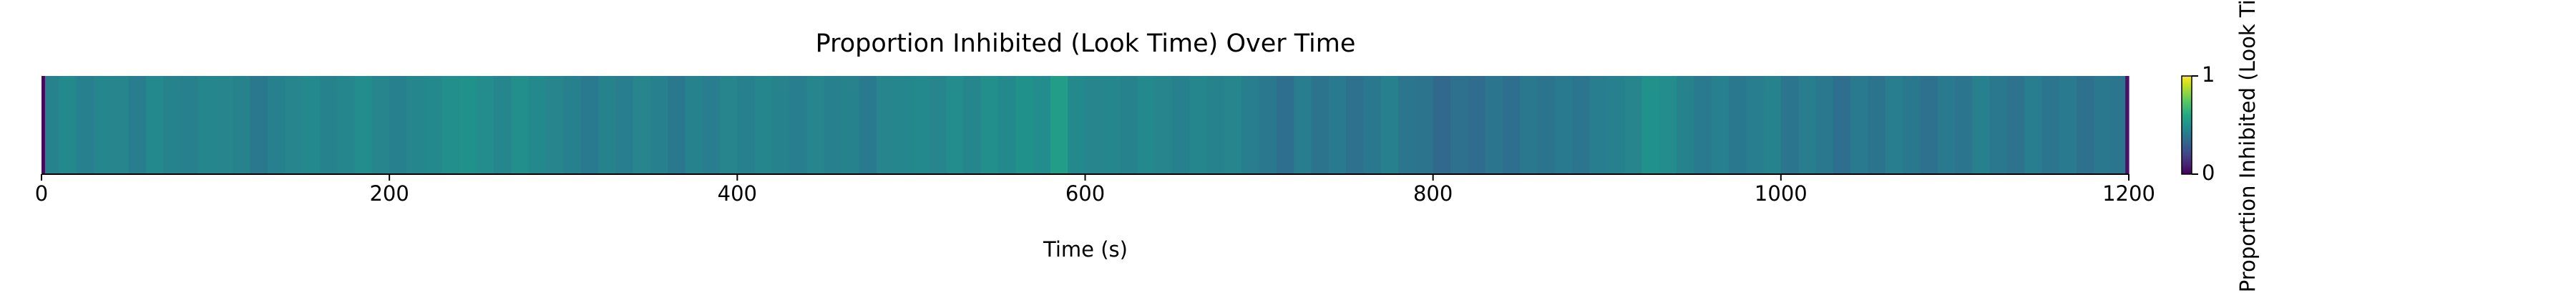 This screenshot has height=301, width=2576. What do you see at coordinates (1781, 193) in the screenshot?
I see `x-tick-label: 1000` at bounding box center [1781, 193].